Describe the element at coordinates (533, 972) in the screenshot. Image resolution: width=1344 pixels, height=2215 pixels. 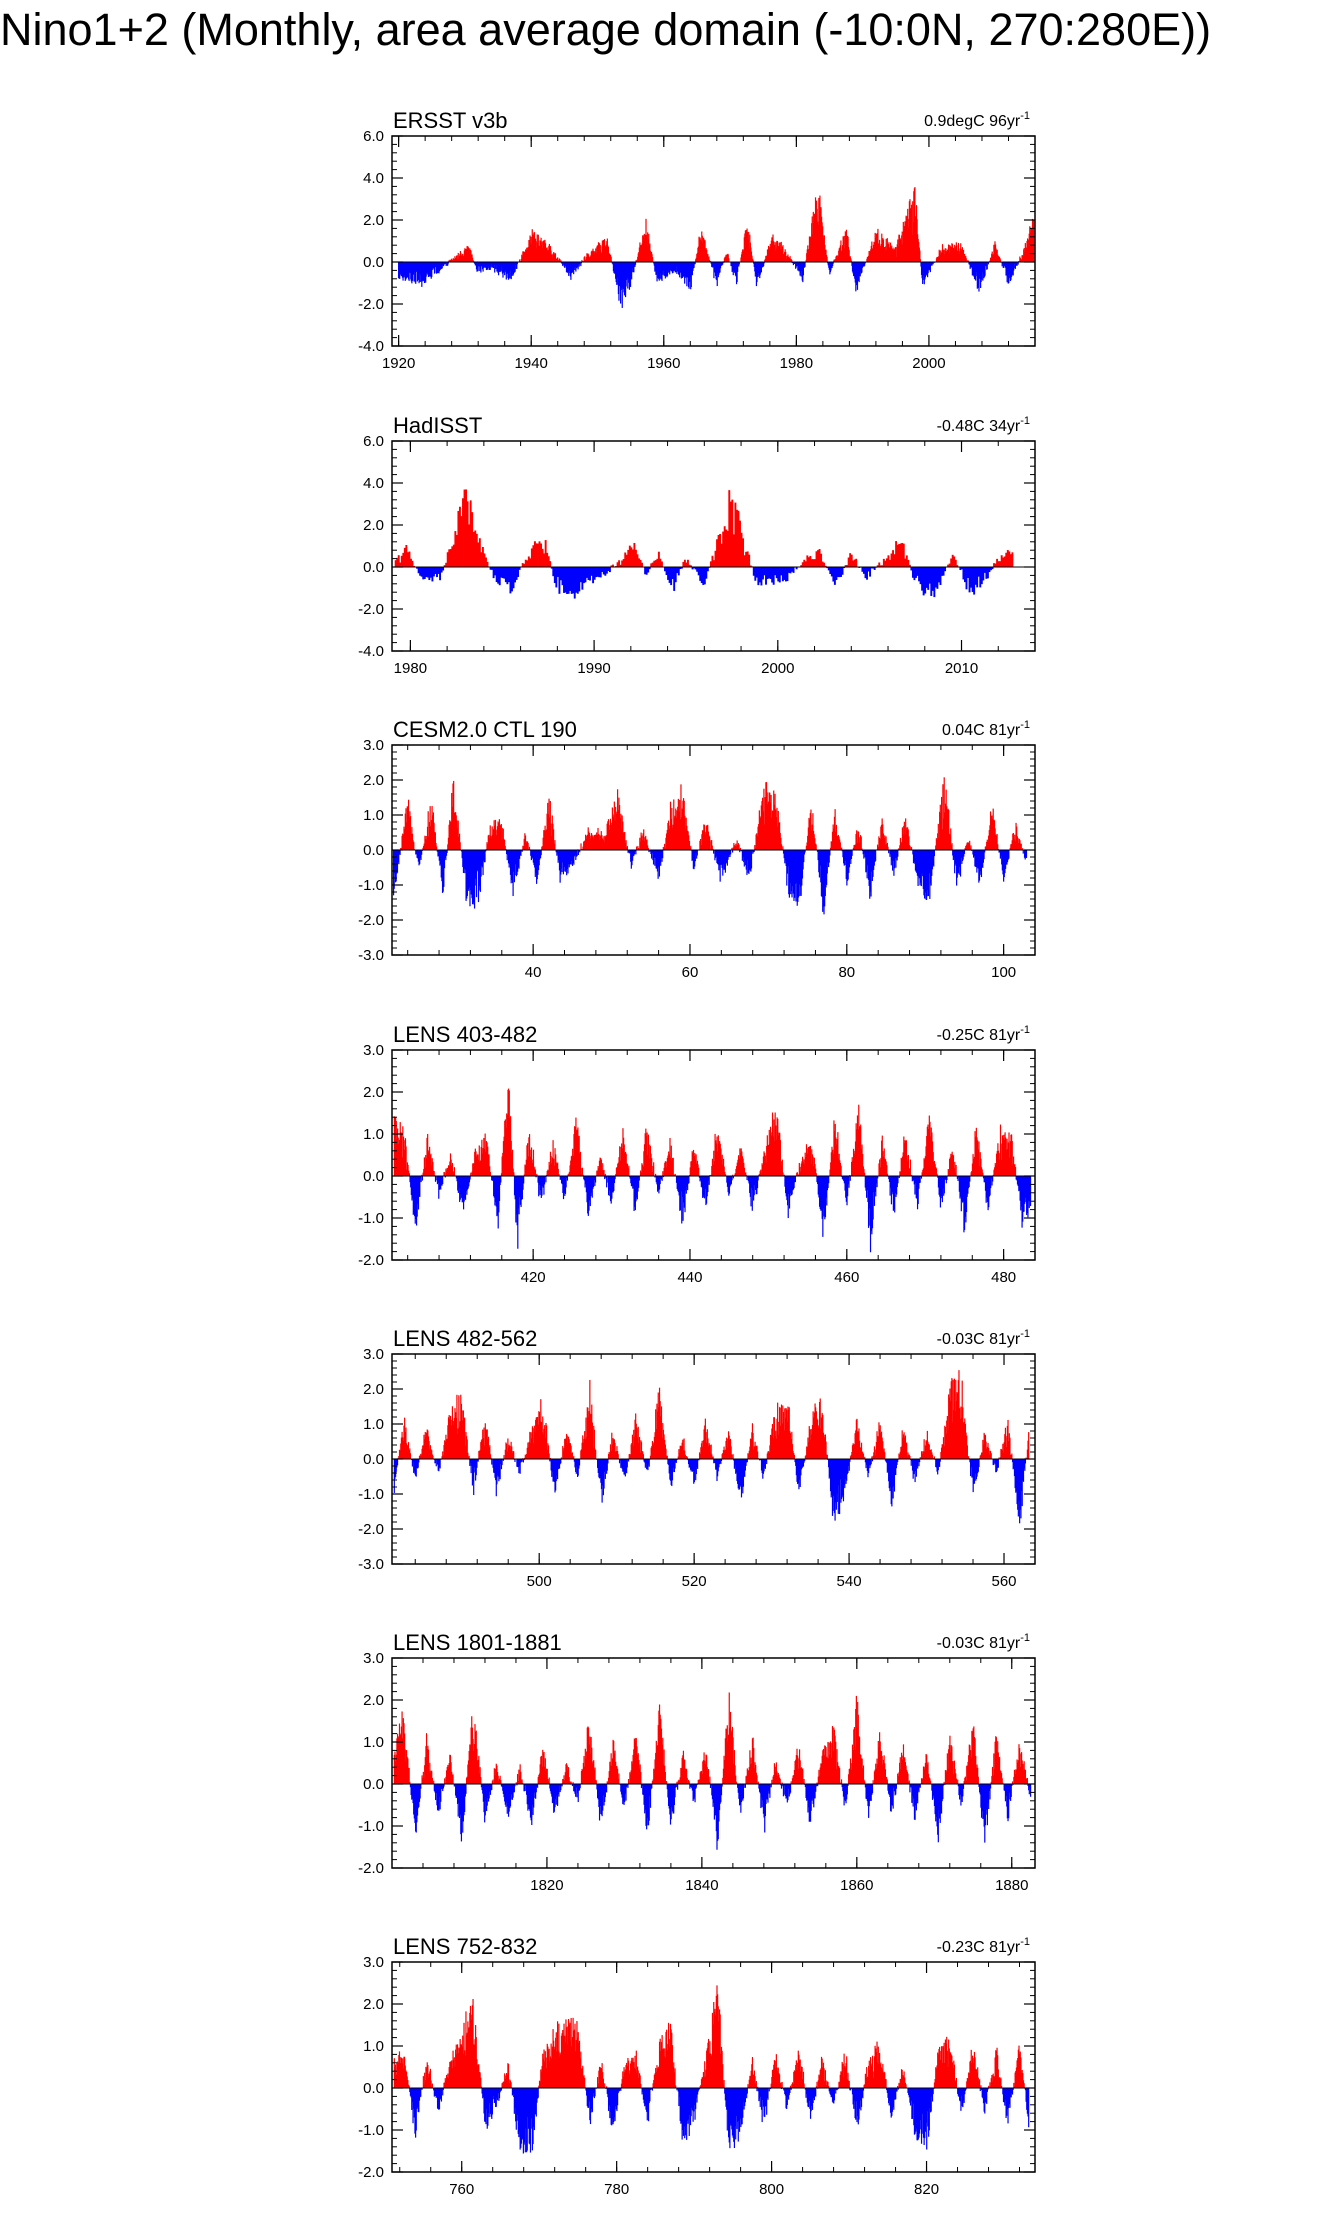
I see `x-tick-label: 40` at that location.